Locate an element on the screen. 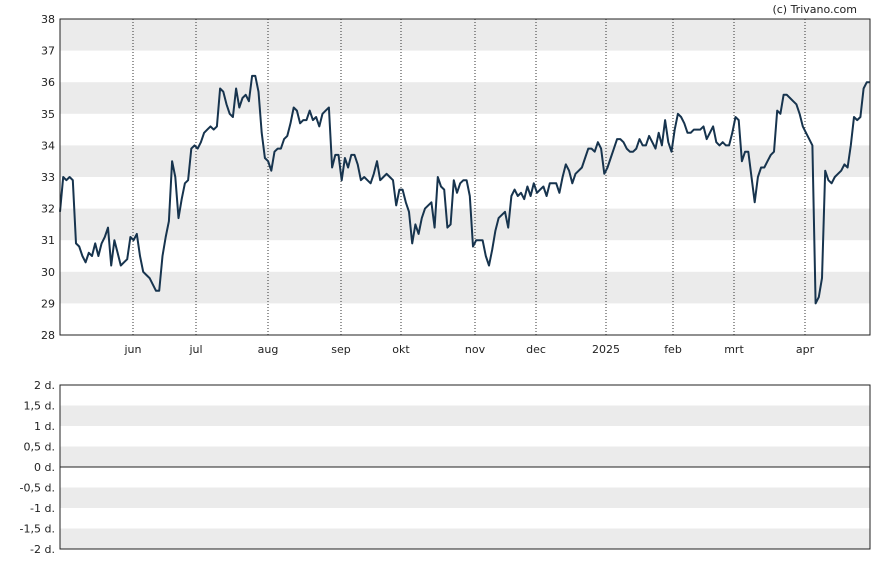  x-tick-label-nov: nov is located at coordinates (475, 349).